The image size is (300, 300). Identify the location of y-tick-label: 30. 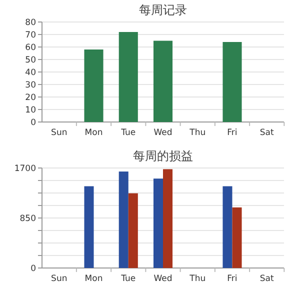
(30, 85).